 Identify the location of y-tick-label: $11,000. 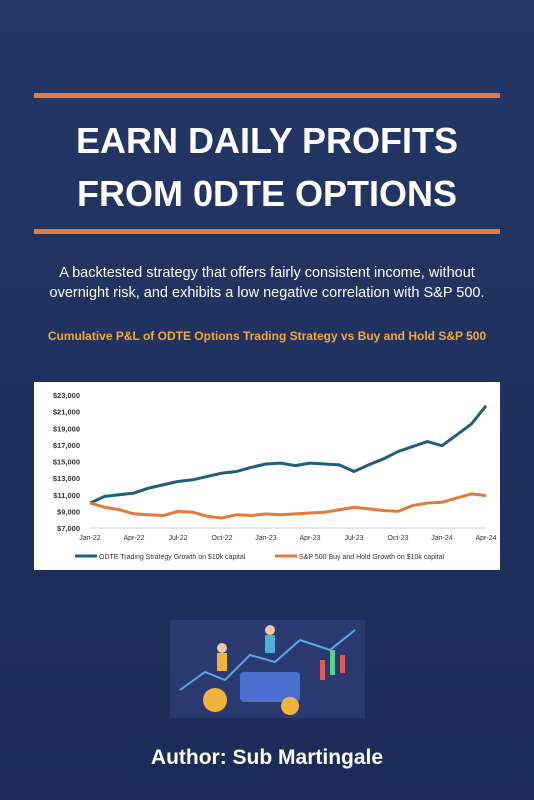
(66, 495).